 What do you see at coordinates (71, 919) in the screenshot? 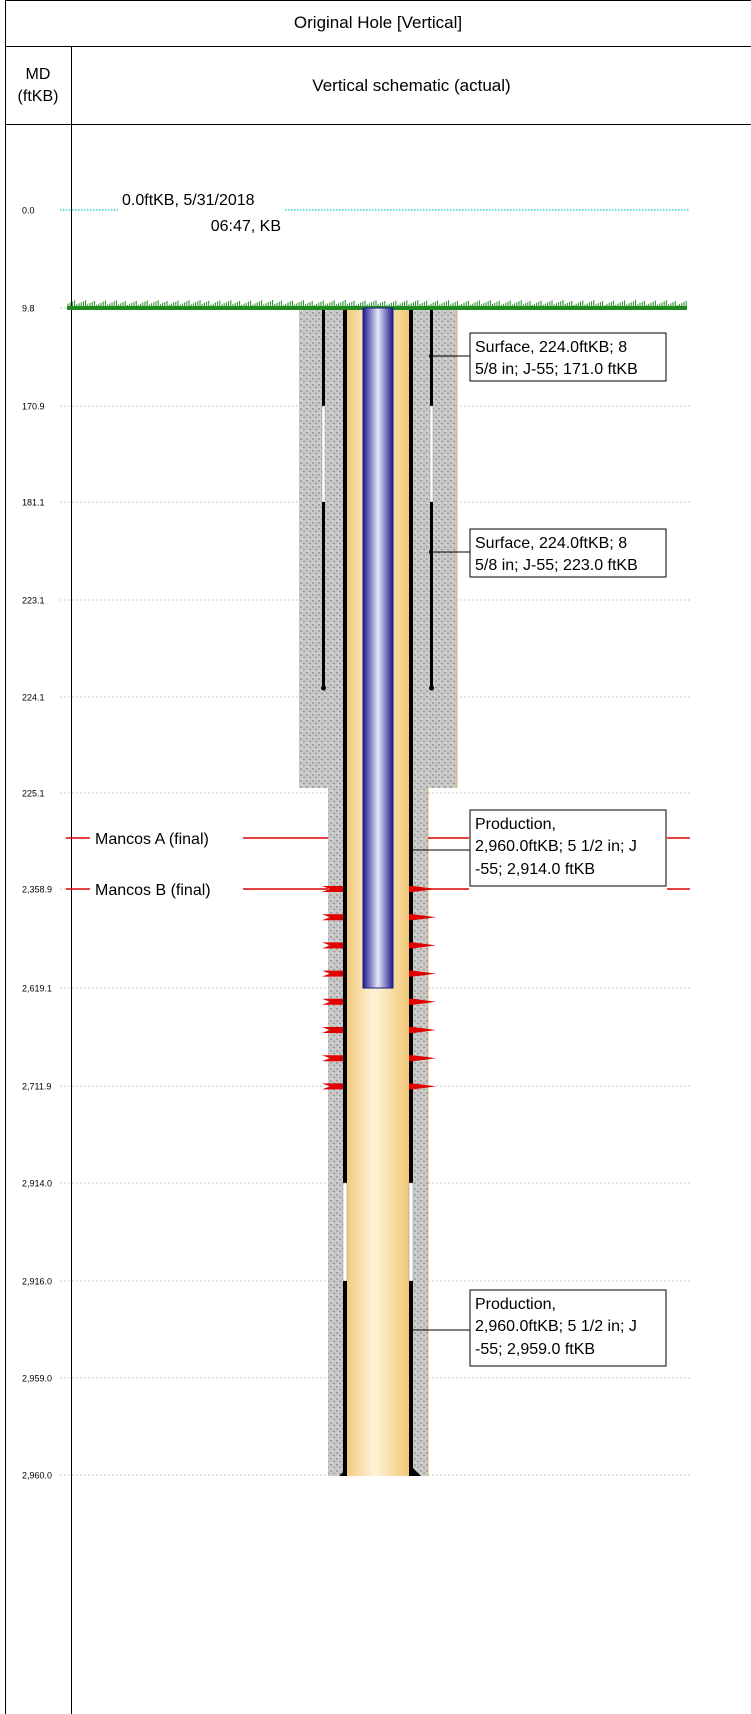
I see `md-column-divider` at bounding box center [71, 919].